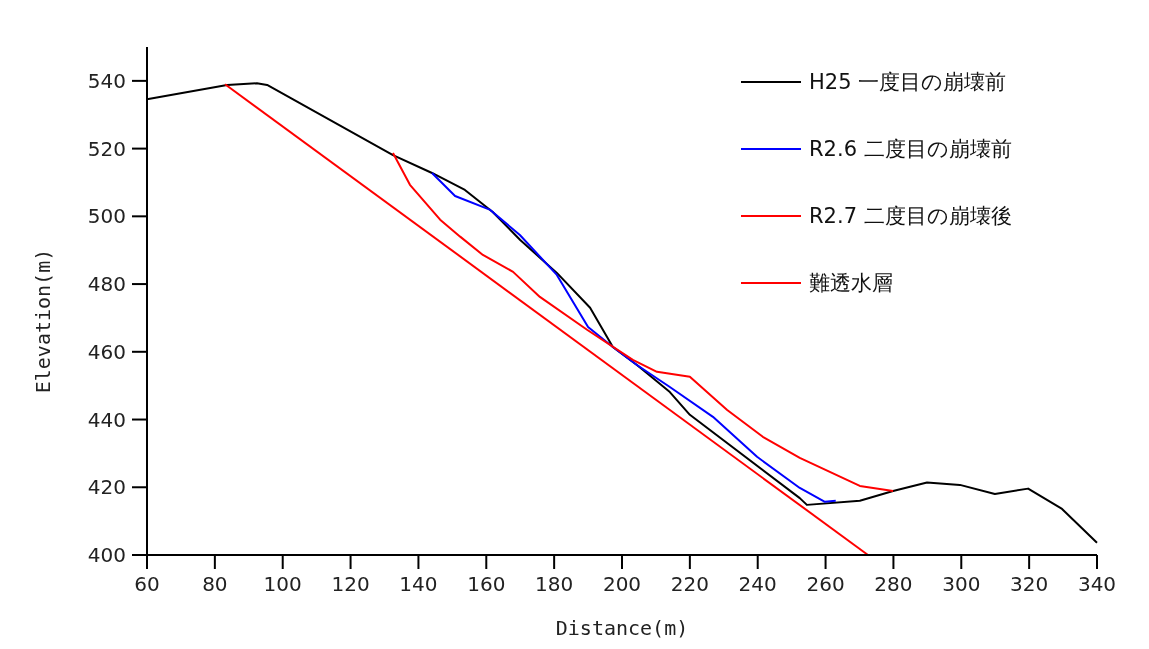 The width and height of the screenshot is (1149, 649). What do you see at coordinates (851, 283) in the screenshot?
I see `legend-label: 難透水層` at bounding box center [851, 283].